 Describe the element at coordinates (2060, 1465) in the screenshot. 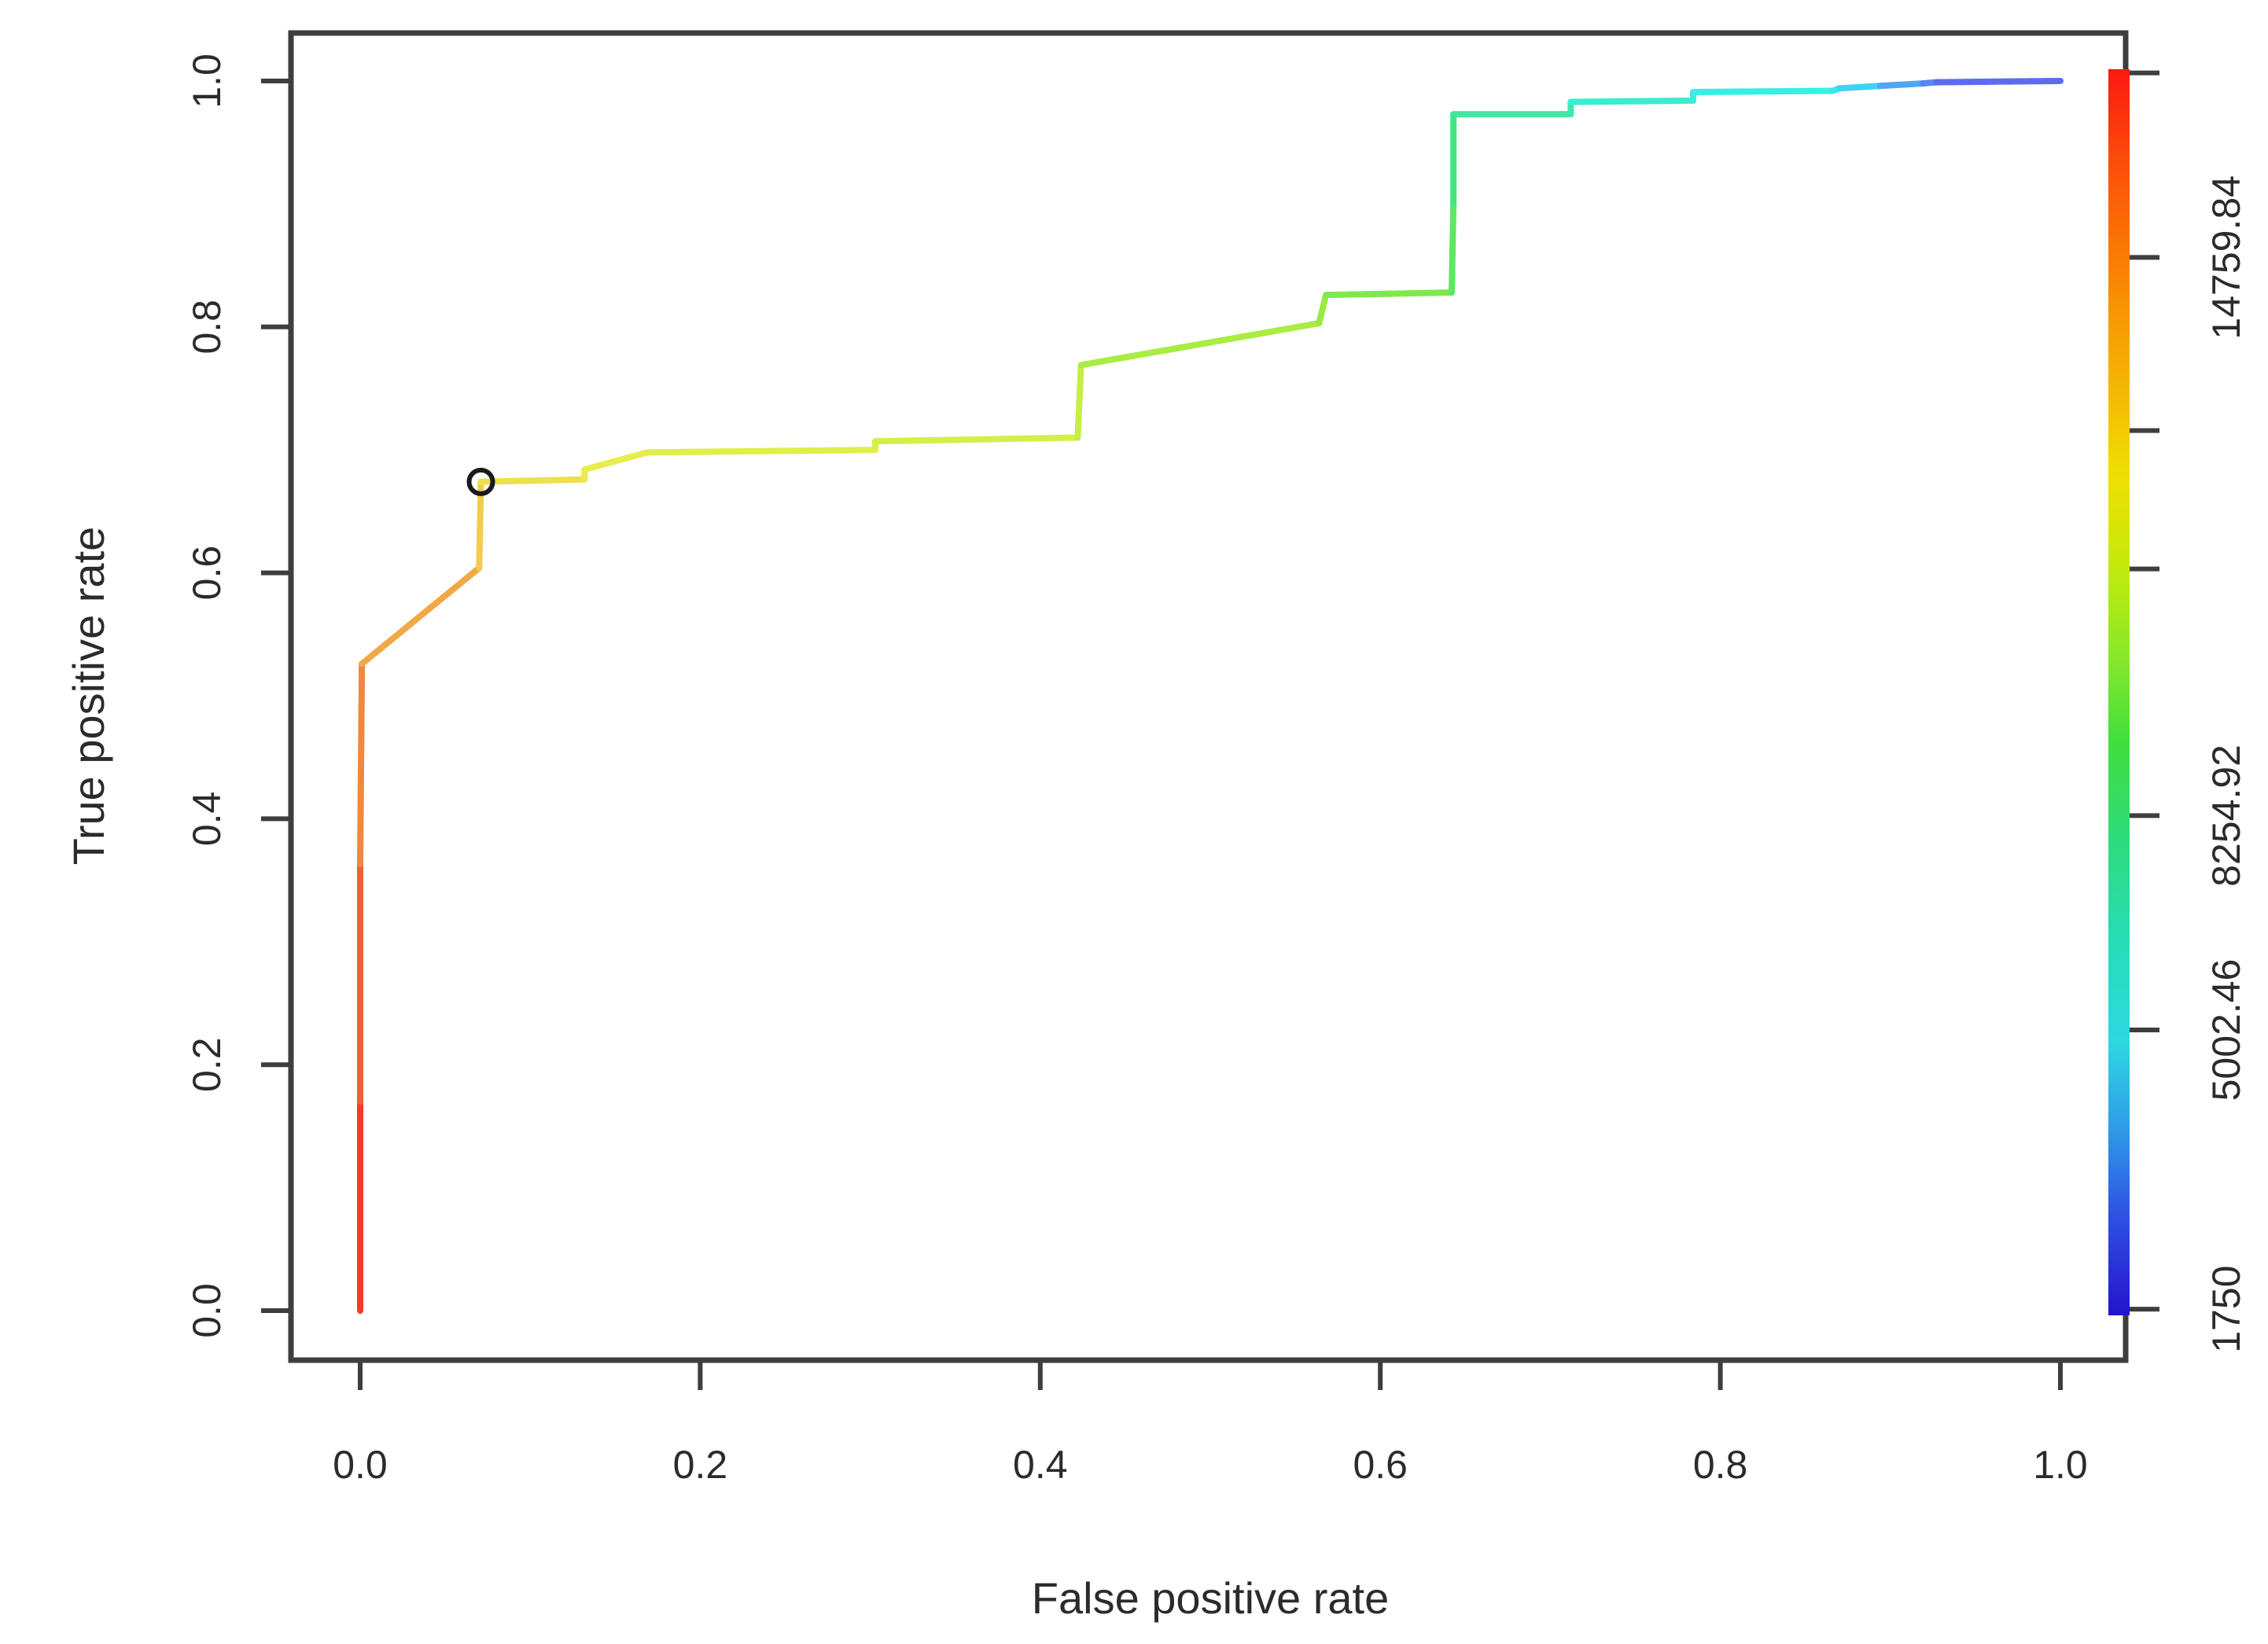

I see `x-tick-label: 1.0` at that location.